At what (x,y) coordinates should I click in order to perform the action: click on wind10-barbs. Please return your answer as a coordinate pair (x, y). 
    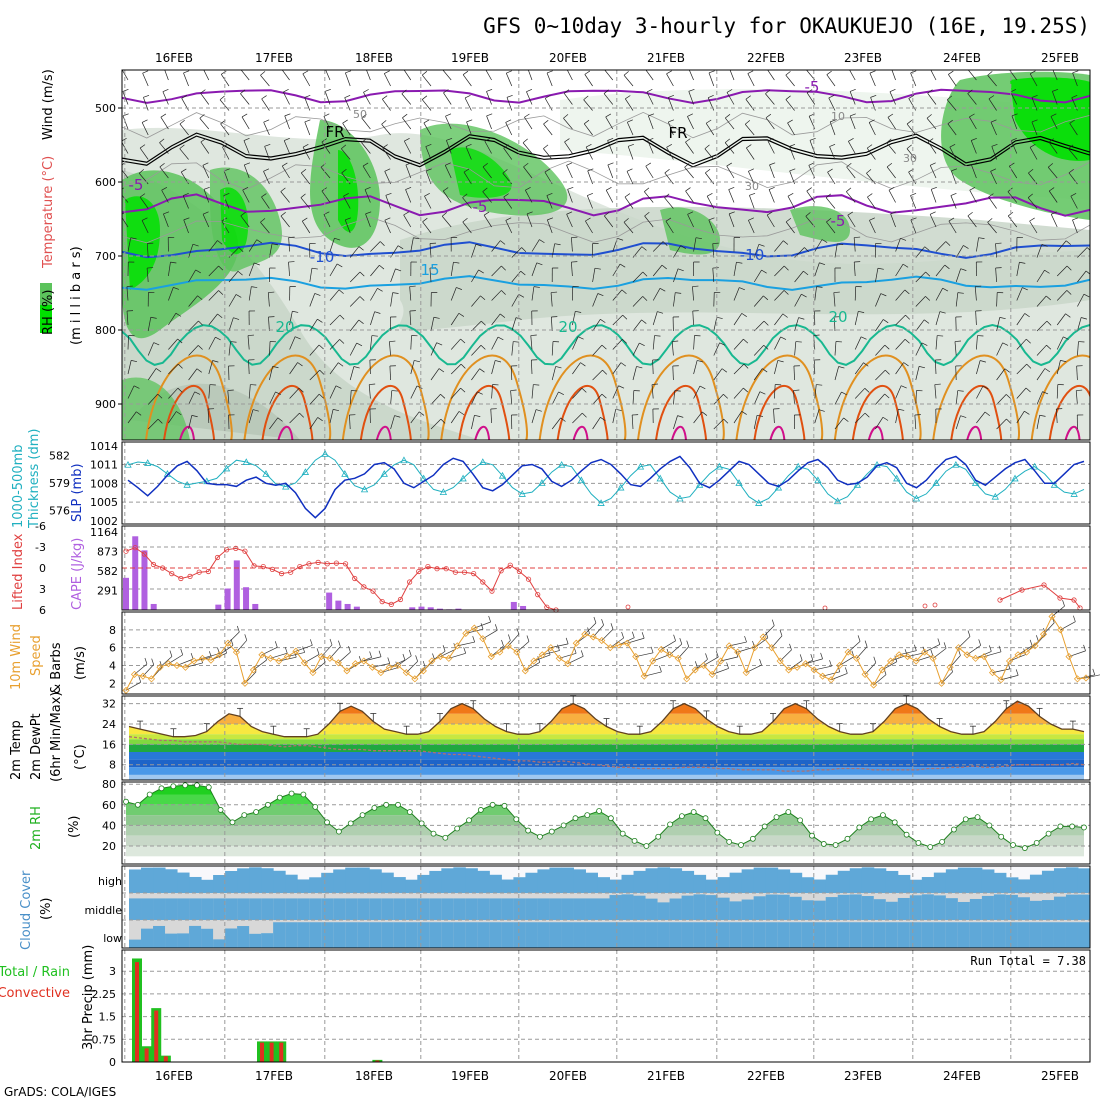
    Looking at the image, I should click on (612, 645).